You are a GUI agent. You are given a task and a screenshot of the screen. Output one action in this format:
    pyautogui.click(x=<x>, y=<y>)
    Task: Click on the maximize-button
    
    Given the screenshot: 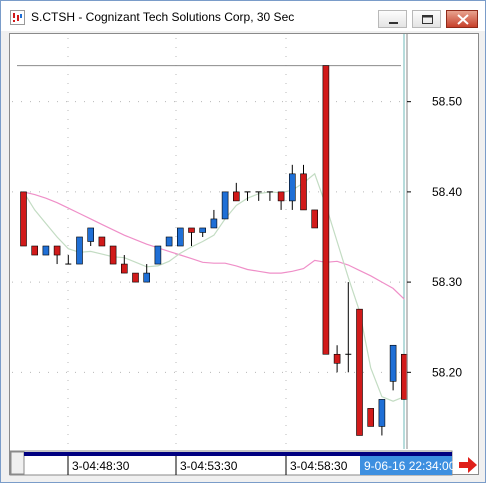 What is the action you would take?
    pyautogui.click(x=426, y=19)
    